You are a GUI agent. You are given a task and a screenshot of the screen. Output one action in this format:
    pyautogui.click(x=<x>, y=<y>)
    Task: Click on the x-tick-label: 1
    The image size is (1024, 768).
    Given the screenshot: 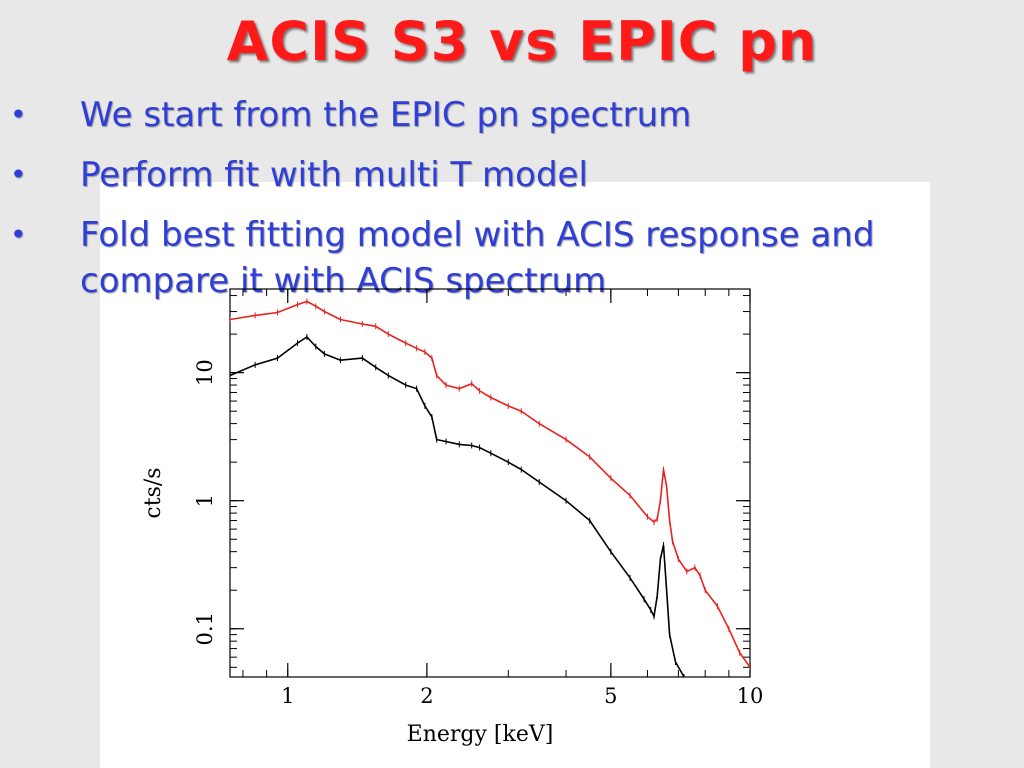 What is the action you would take?
    pyautogui.click(x=287, y=696)
    